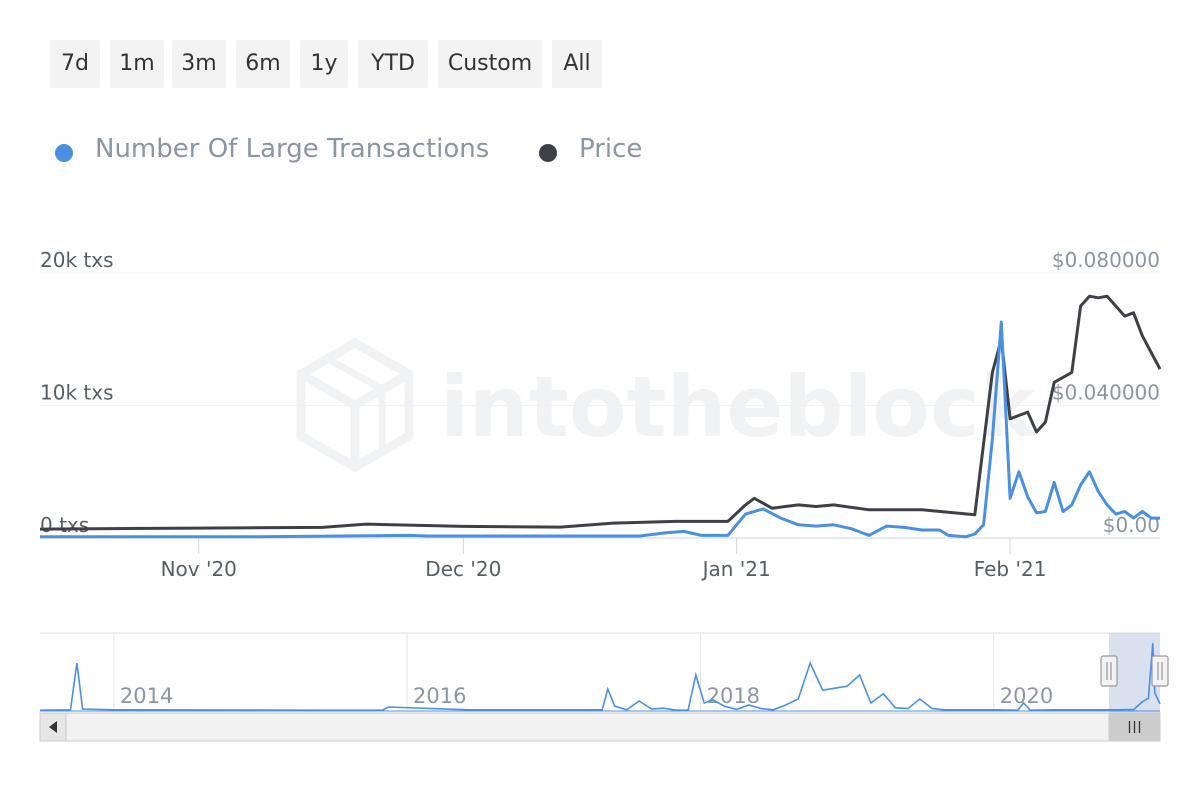  I want to click on x-axis-tick-label: Nov '20, so click(199, 569).